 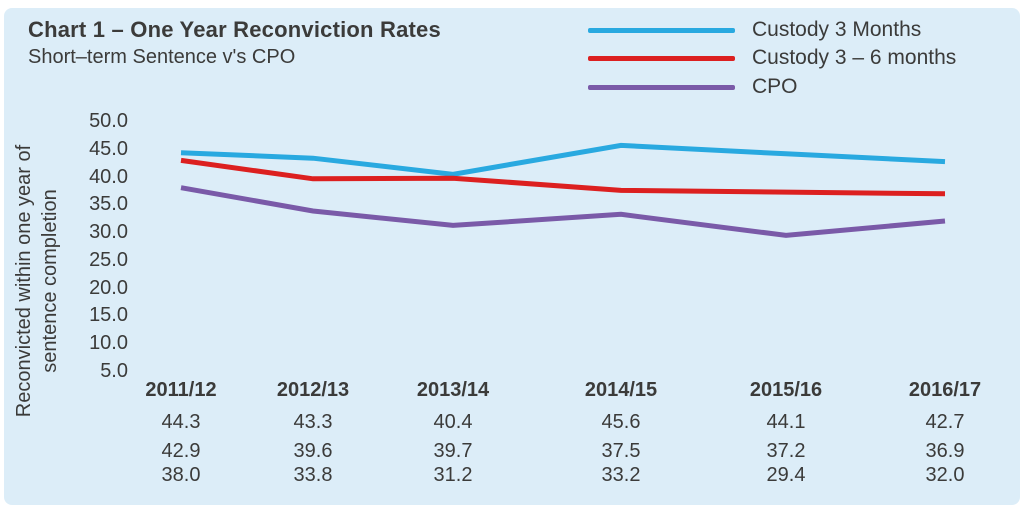 What do you see at coordinates (108, 232) in the screenshot?
I see `y-axis-tick: 30.0` at bounding box center [108, 232].